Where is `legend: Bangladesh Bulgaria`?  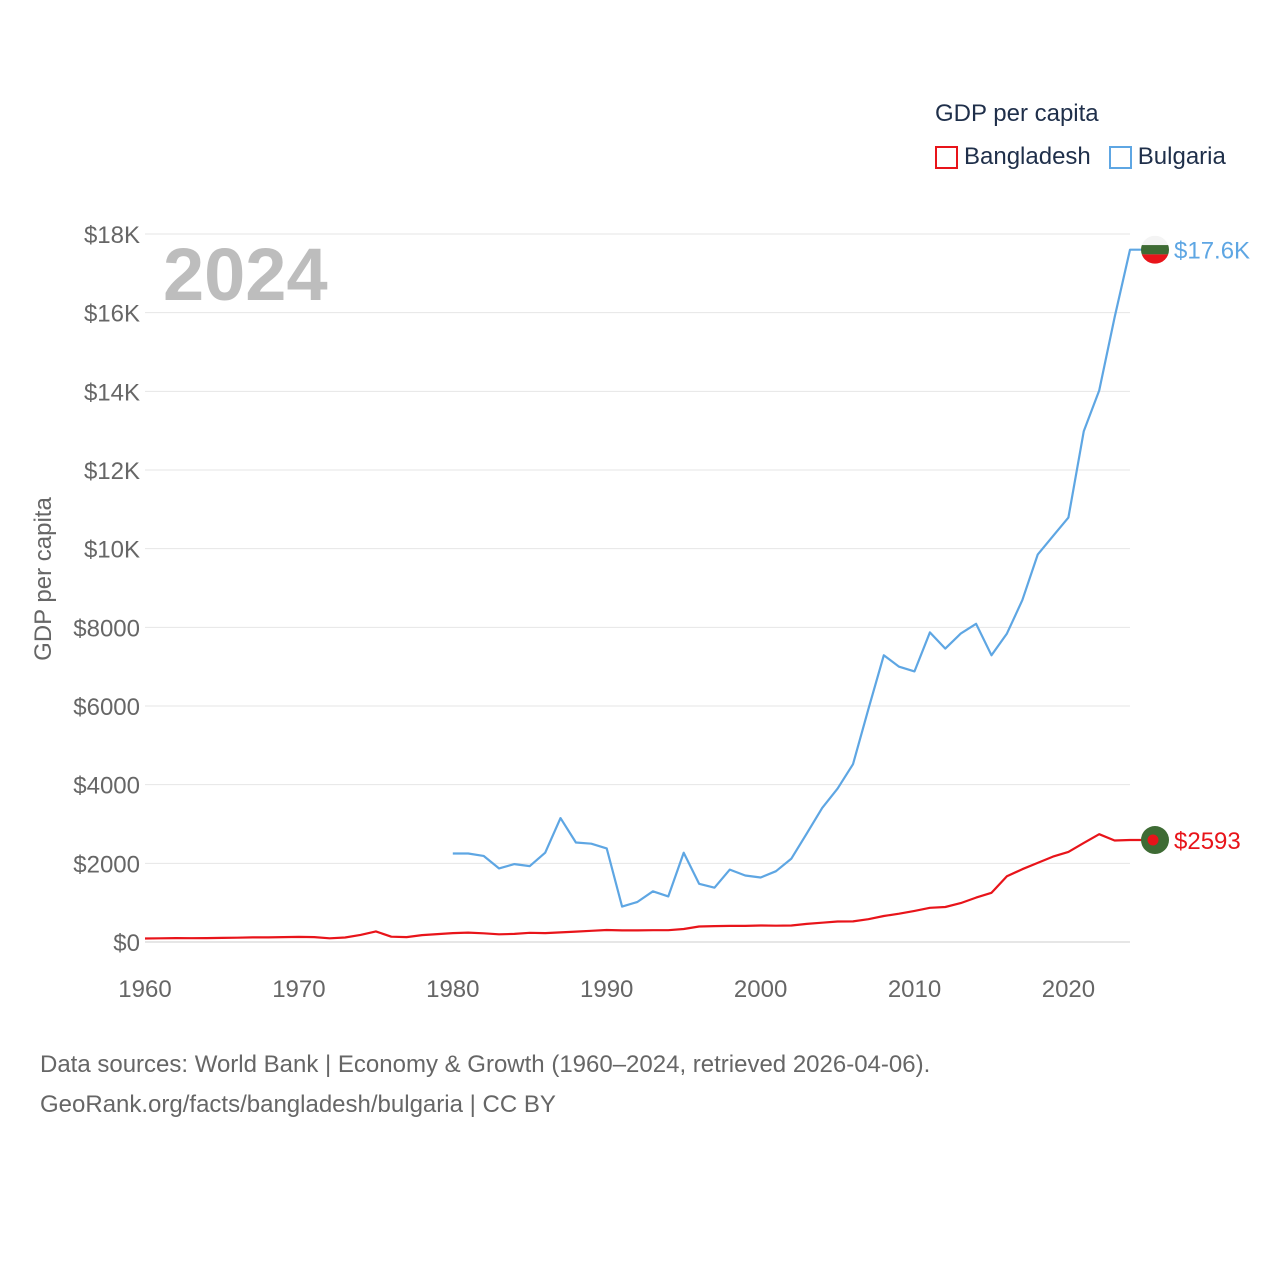
legend: Bangladesh Bulgaria is located at coordinates (1089, 157).